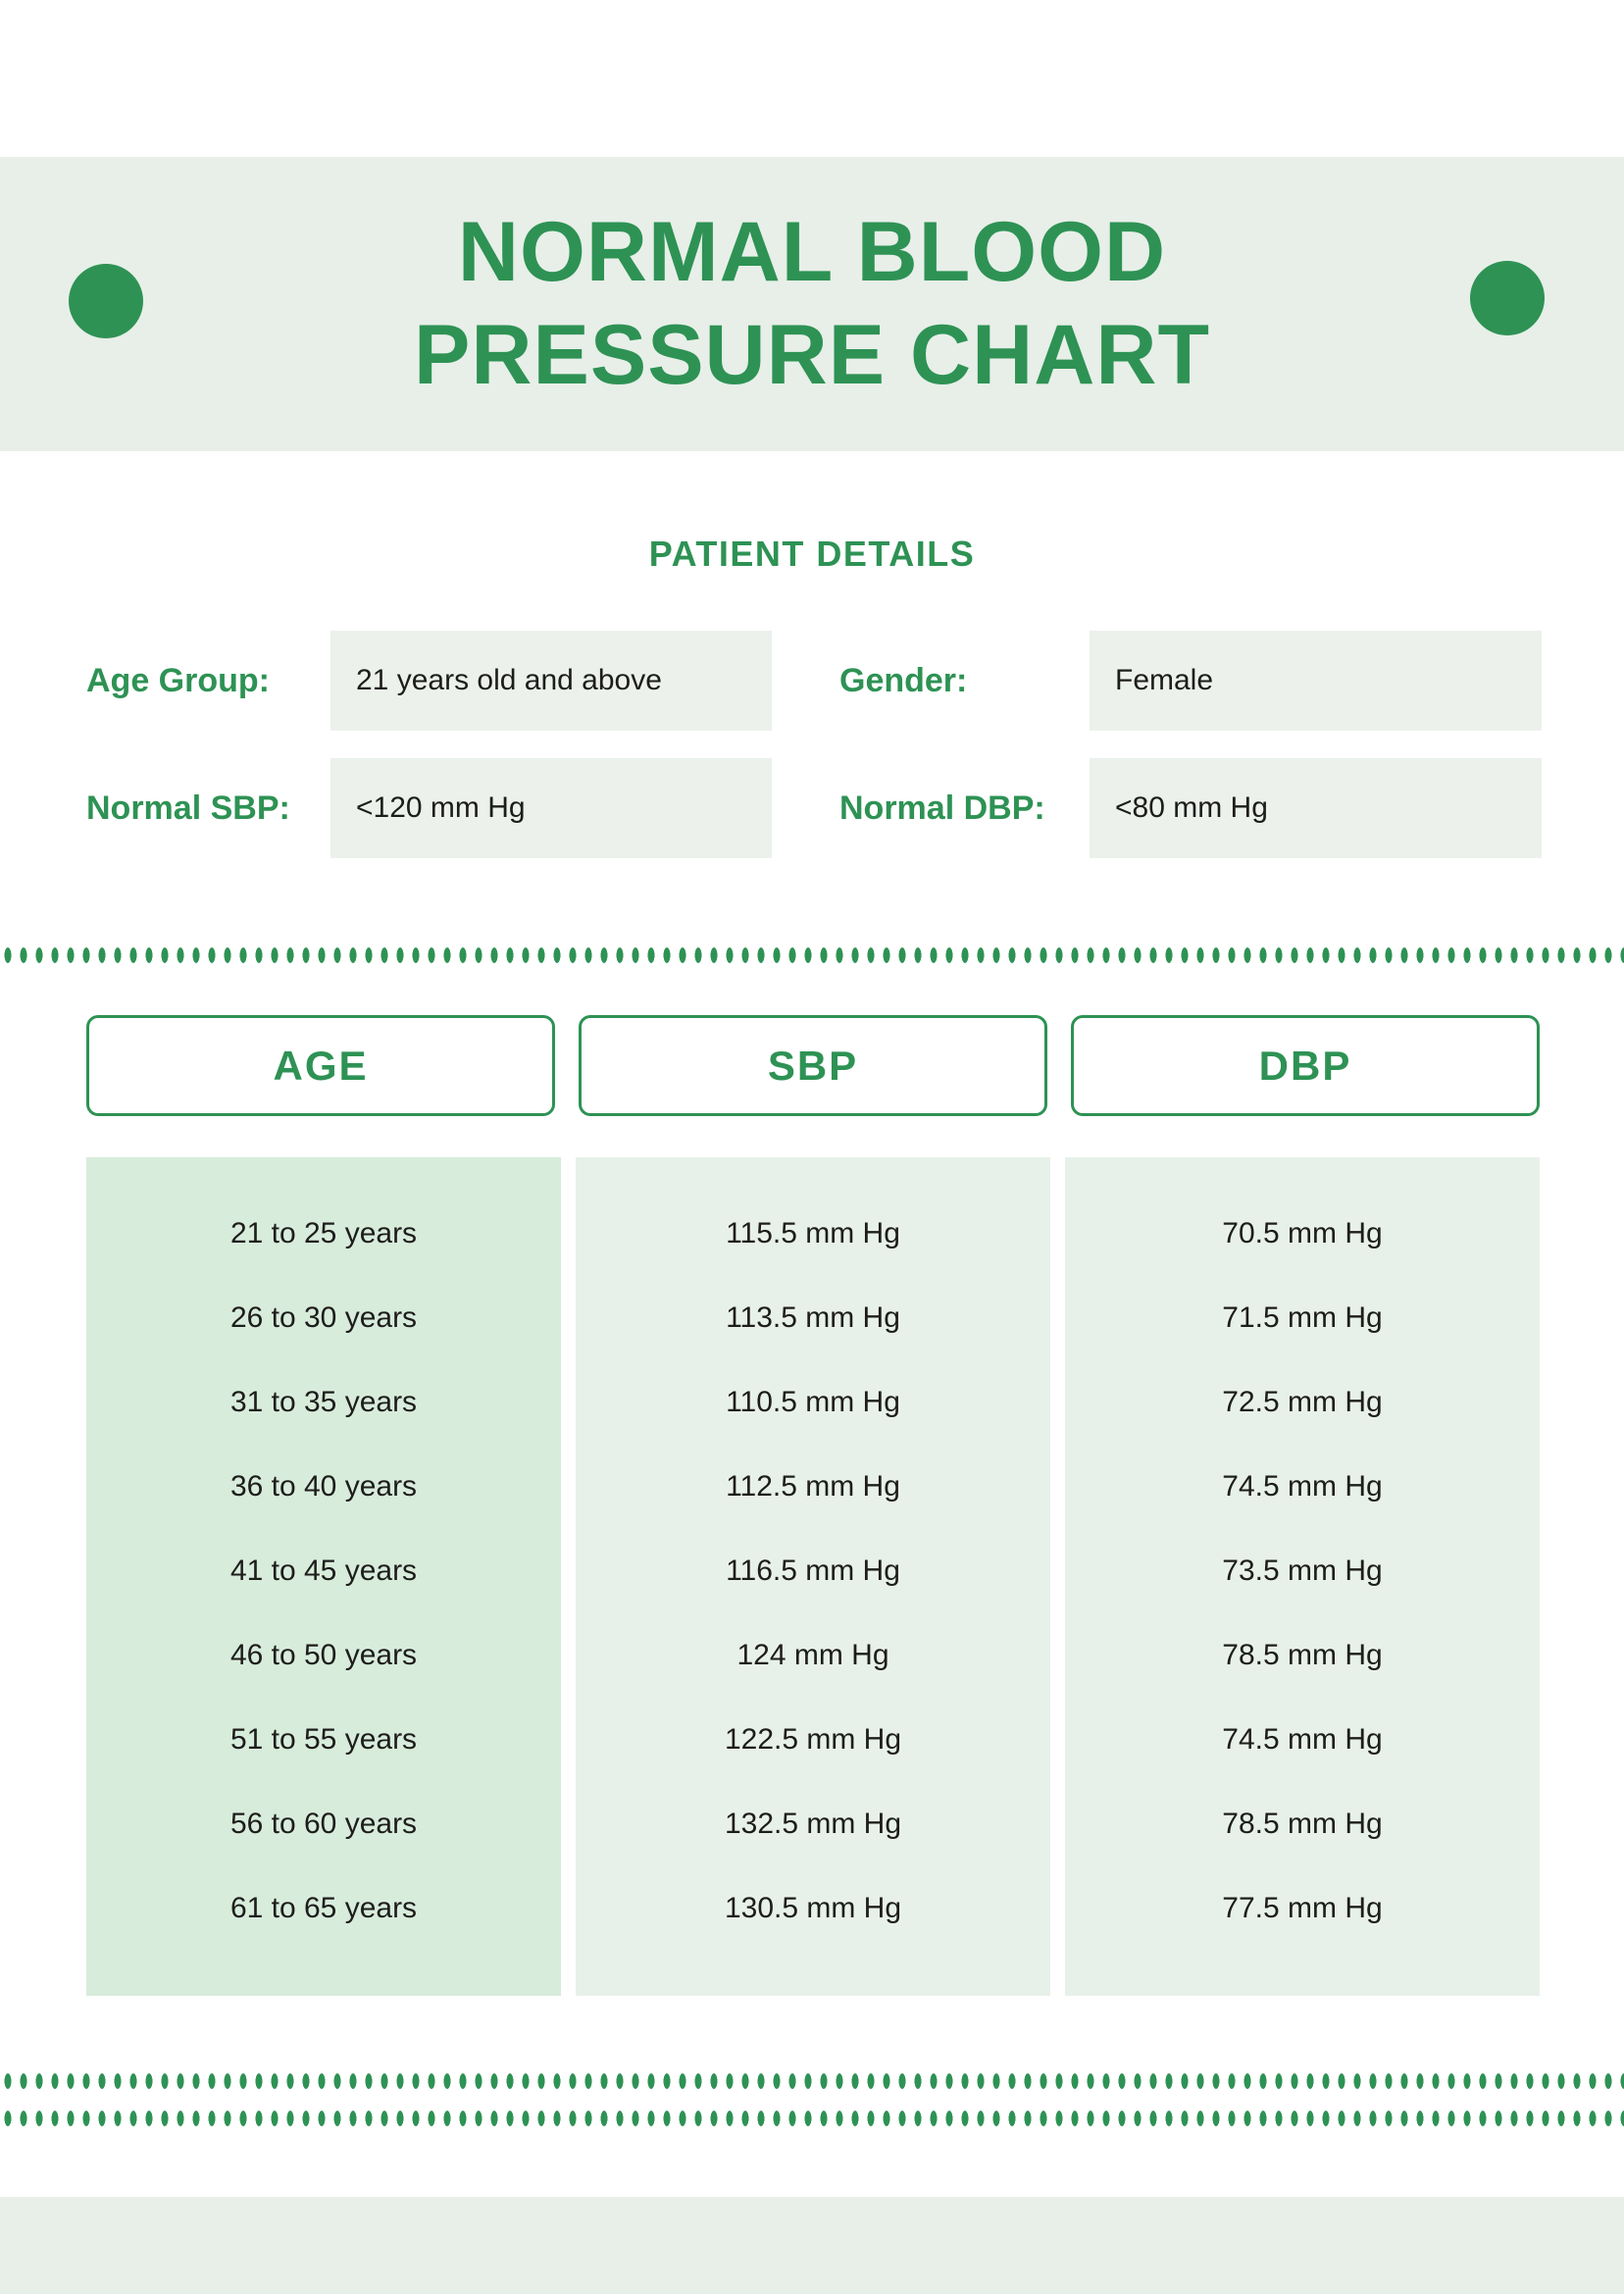  I want to click on normal-dbp-value-box: <80 mm Hg, so click(1316, 808).